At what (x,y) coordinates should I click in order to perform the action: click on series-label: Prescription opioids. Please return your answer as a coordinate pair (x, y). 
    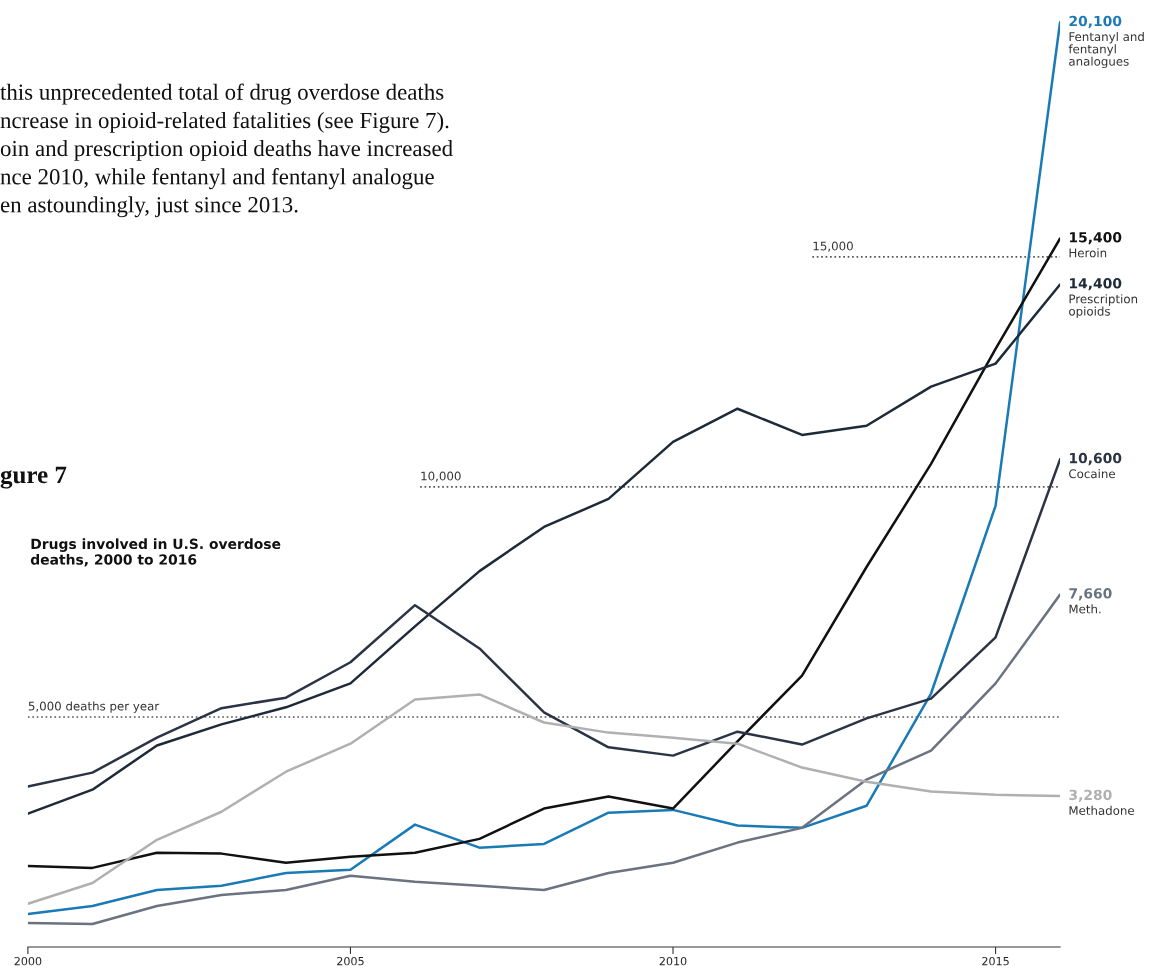
    Looking at the image, I should click on (1103, 306).